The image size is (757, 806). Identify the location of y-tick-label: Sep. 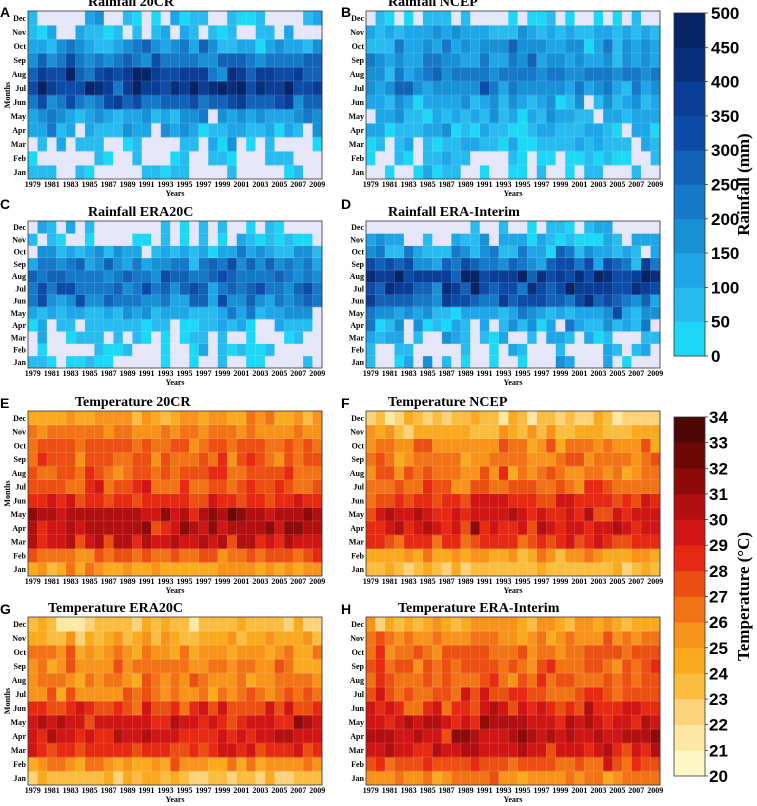
(358, 60).